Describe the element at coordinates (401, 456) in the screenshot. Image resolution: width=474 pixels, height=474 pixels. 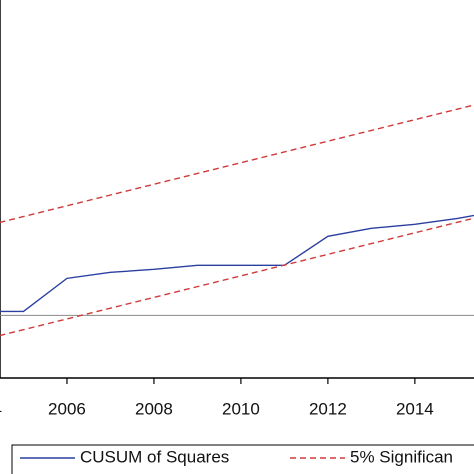
I see `legend-label: 5% Significan` at that location.